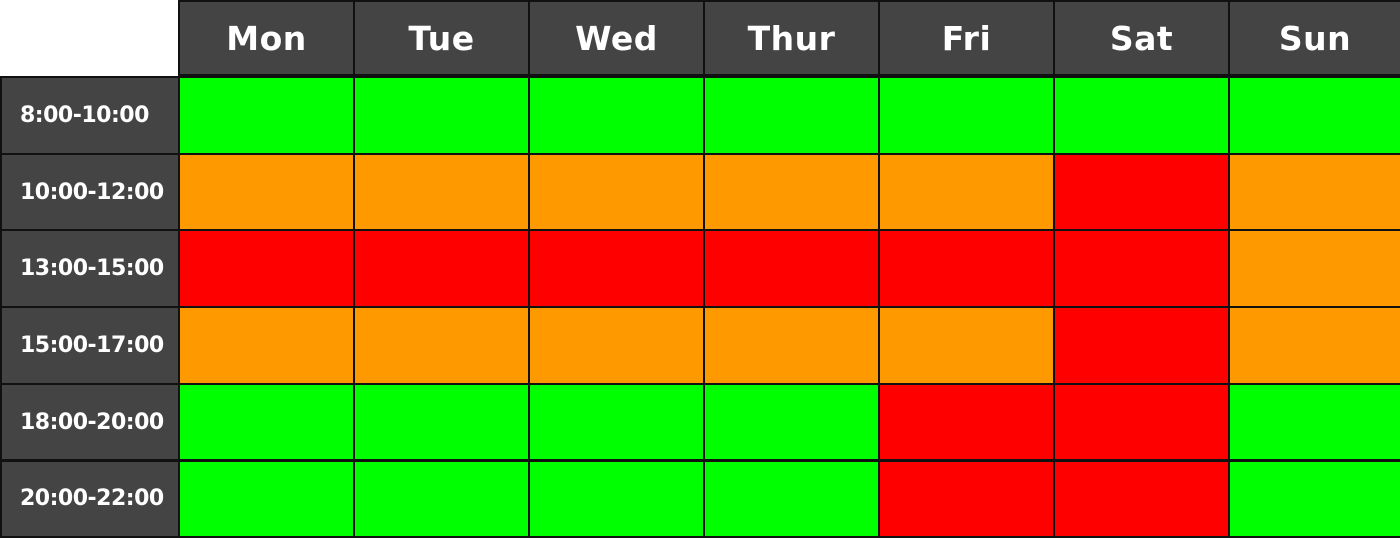 The image size is (1400, 538). I want to click on row-header-13-00-15-00: 13:00-15:00, so click(90, 268).